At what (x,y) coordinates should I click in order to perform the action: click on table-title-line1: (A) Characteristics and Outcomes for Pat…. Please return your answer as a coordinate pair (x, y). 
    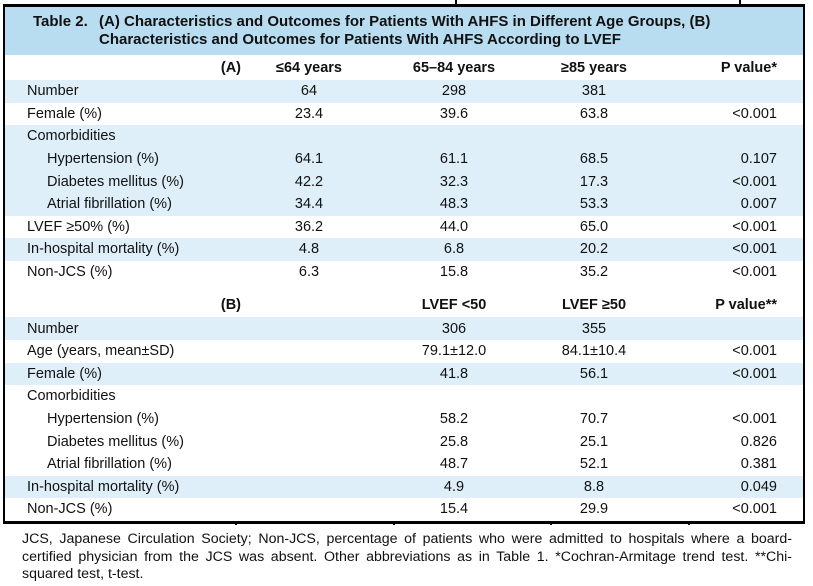
    Looking at the image, I should click on (405, 21).